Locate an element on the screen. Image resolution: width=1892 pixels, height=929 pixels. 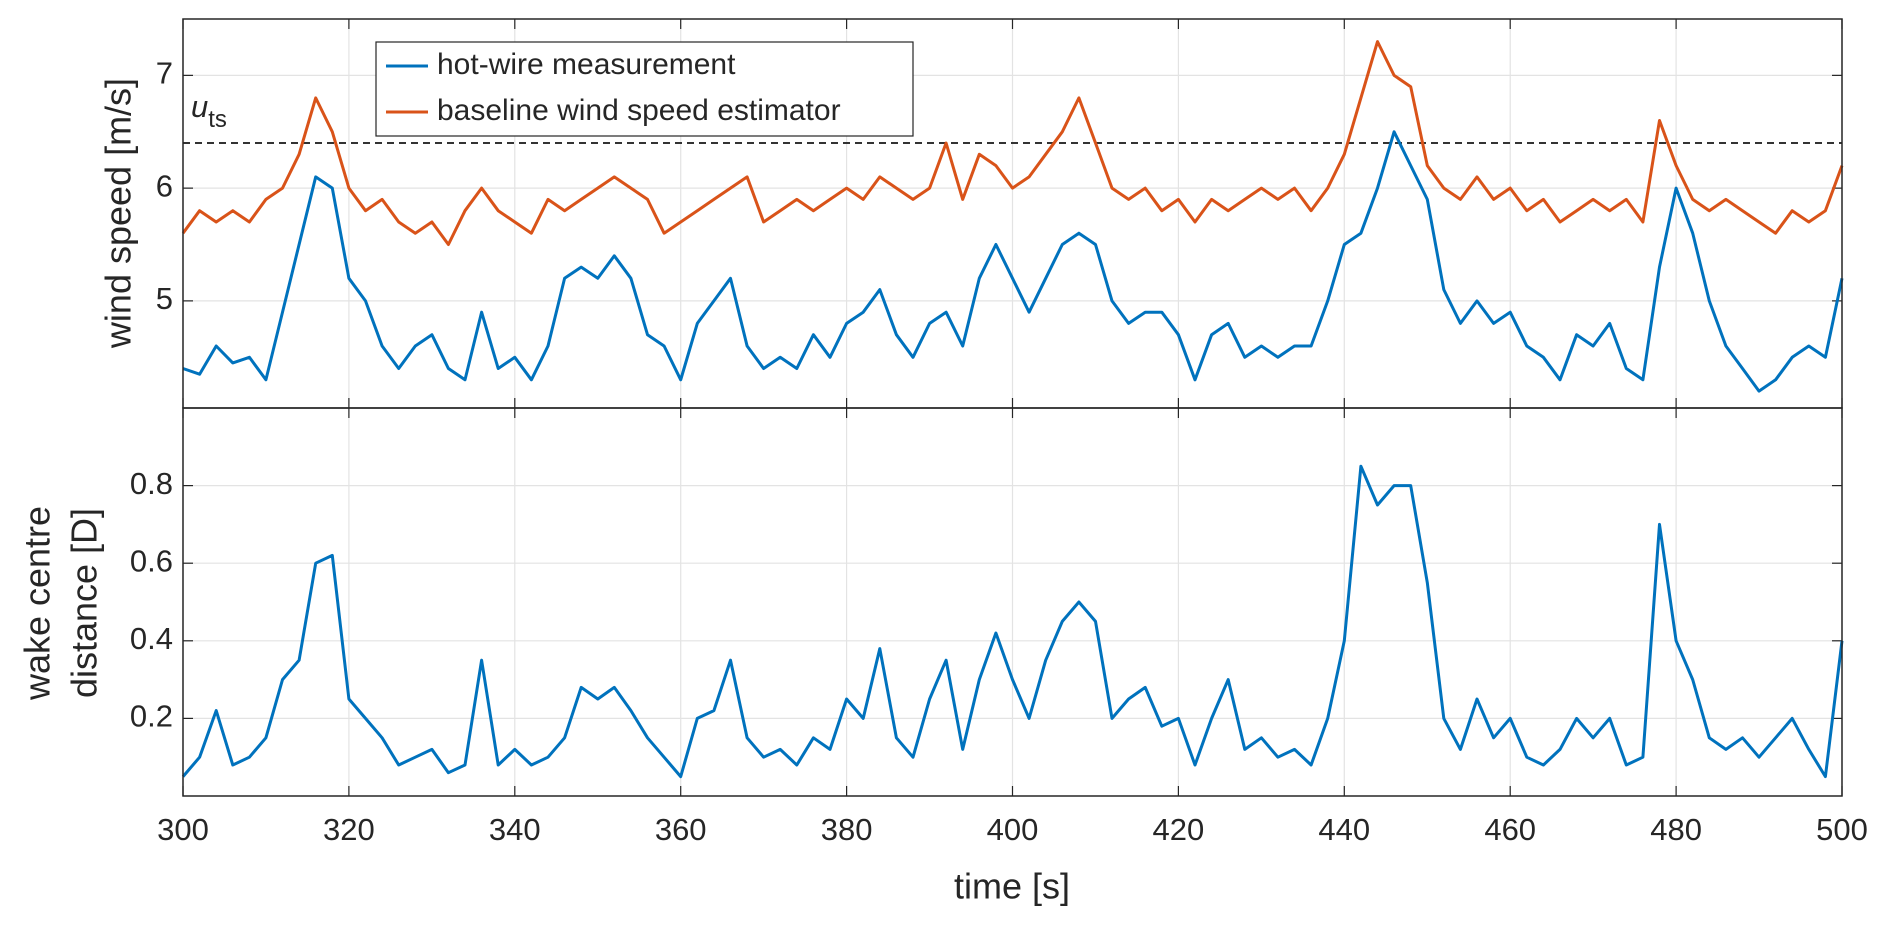
y-axis-label: distance [D] is located at coordinates (84, 603).